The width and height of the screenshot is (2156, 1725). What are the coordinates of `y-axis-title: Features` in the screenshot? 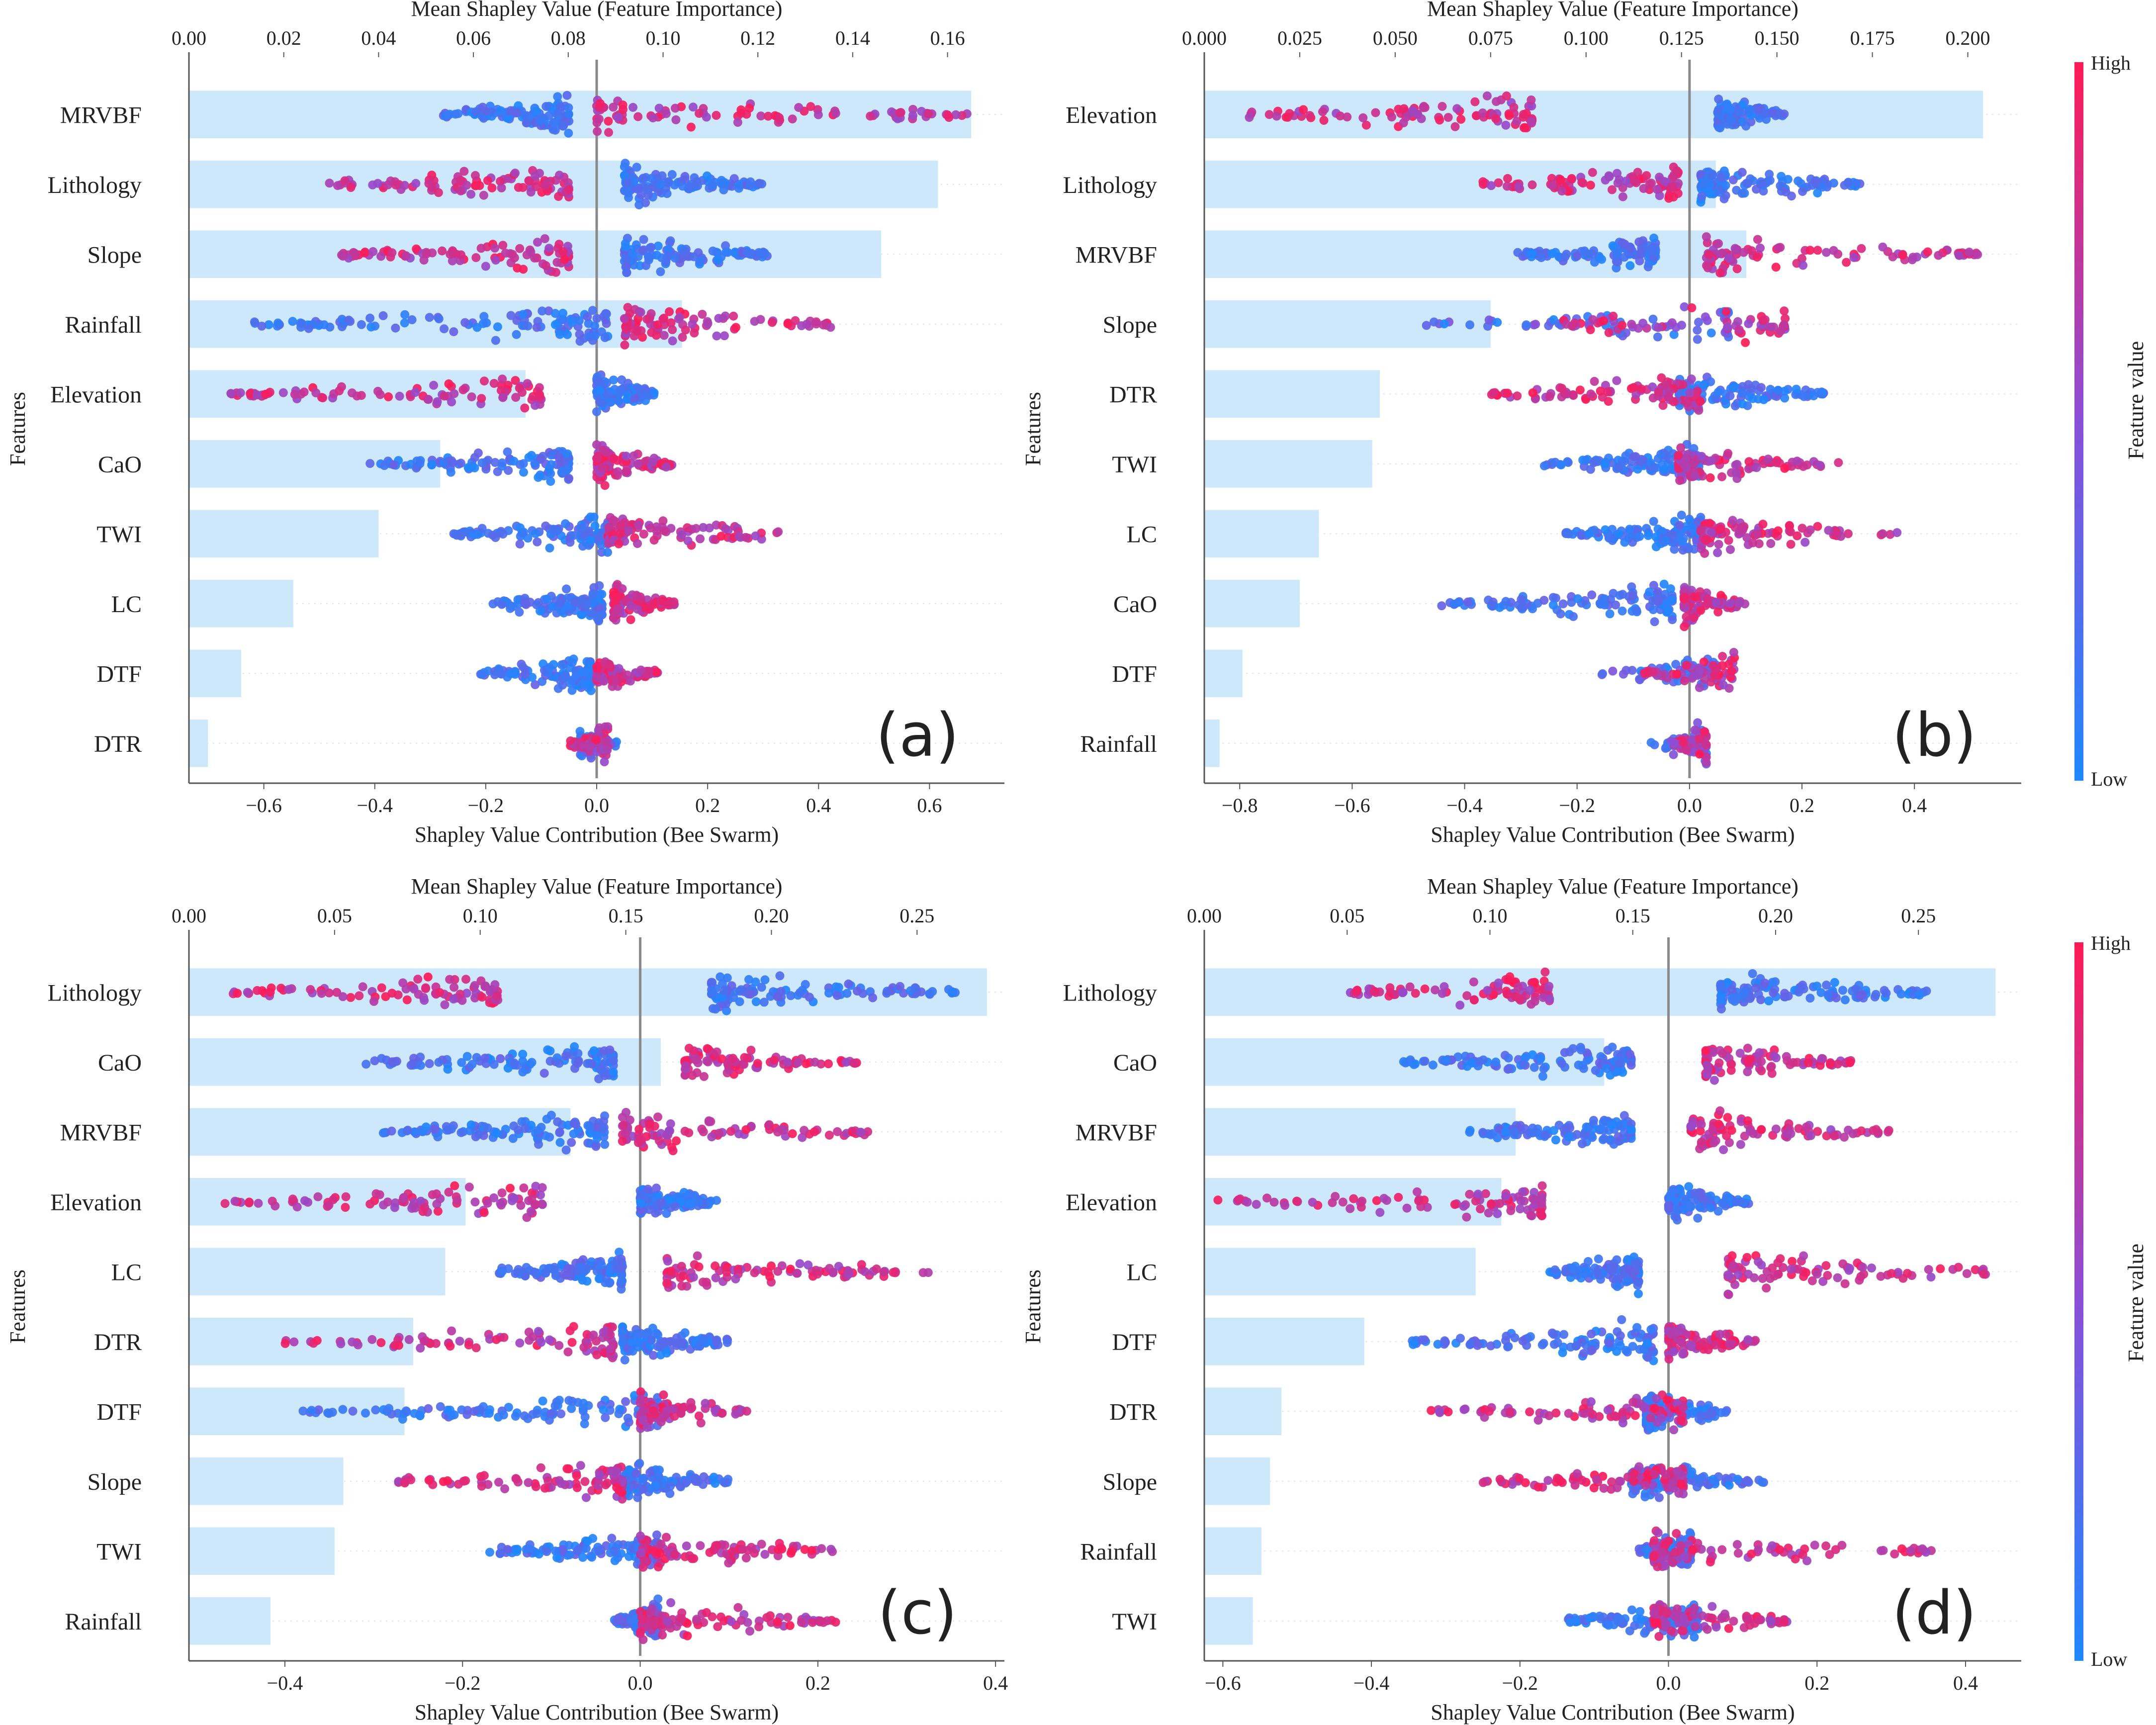 It's located at (1033, 429).